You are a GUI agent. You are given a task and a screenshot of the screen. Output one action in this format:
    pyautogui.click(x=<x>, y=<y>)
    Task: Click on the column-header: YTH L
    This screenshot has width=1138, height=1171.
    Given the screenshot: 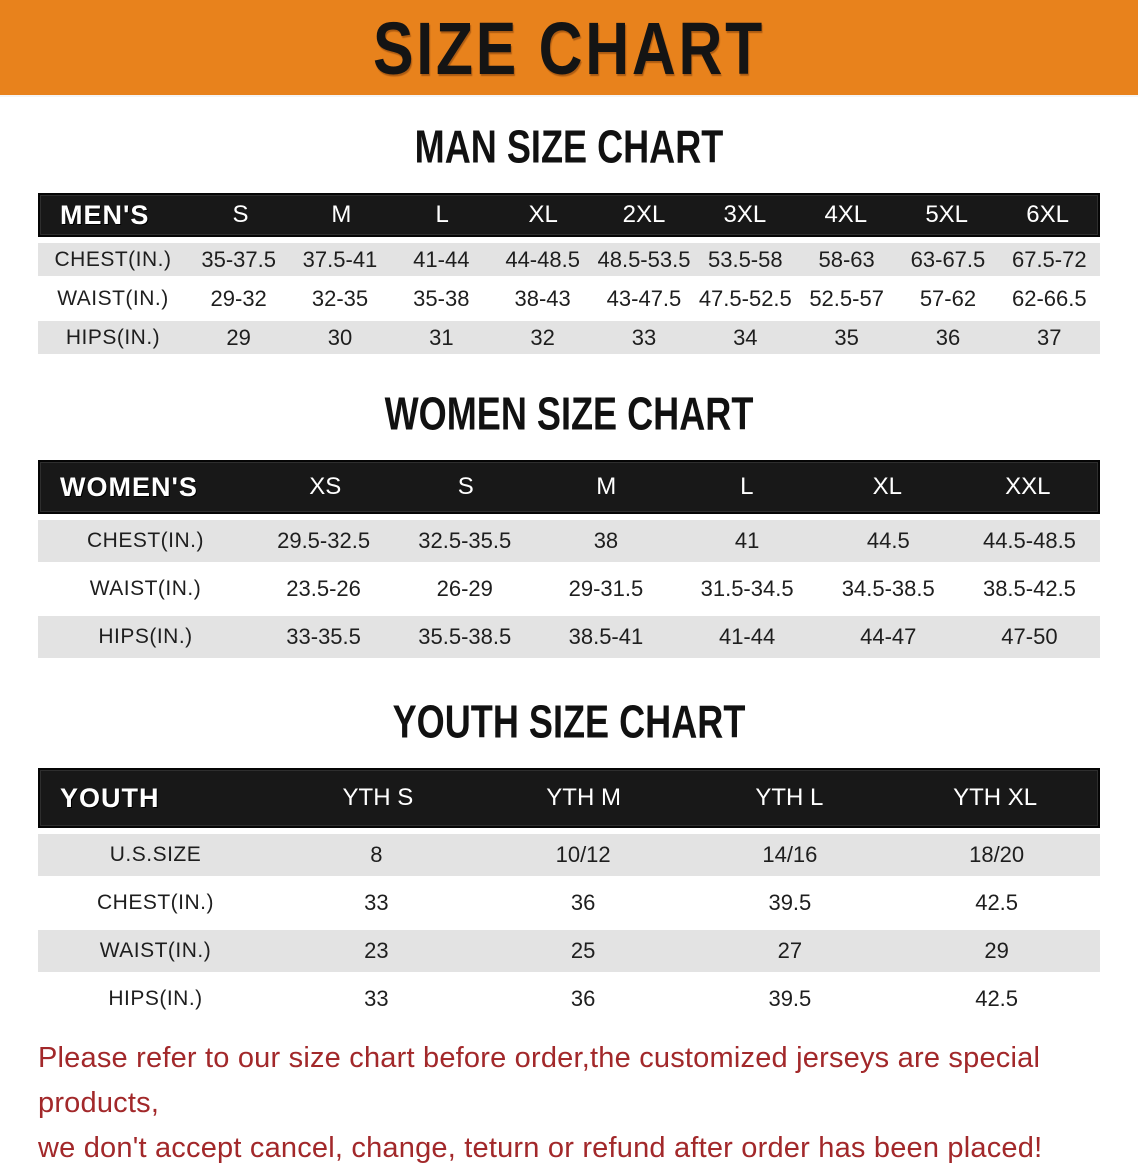 What is the action you would take?
    pyautogui.click(x=789, y=797)
    